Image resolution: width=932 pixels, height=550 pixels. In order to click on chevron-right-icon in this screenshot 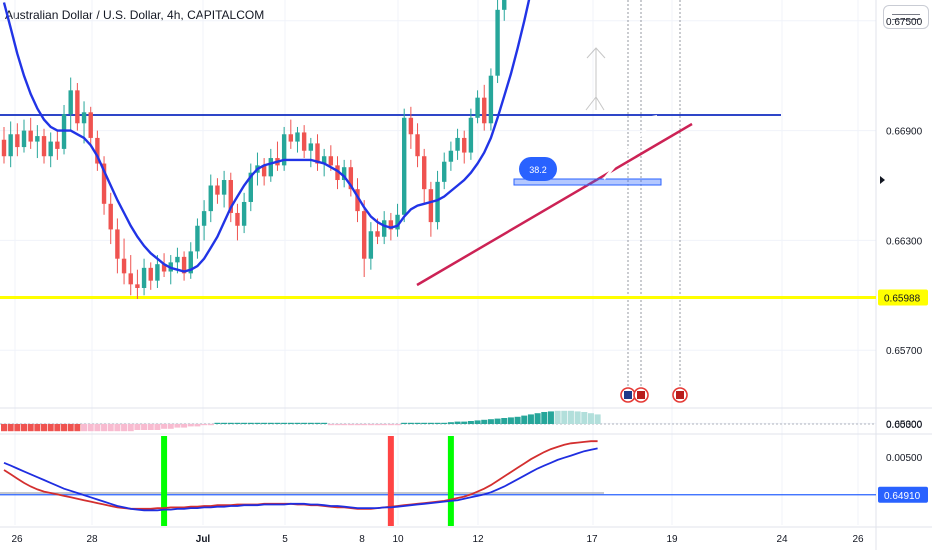, I will do `click(882, 180)`.